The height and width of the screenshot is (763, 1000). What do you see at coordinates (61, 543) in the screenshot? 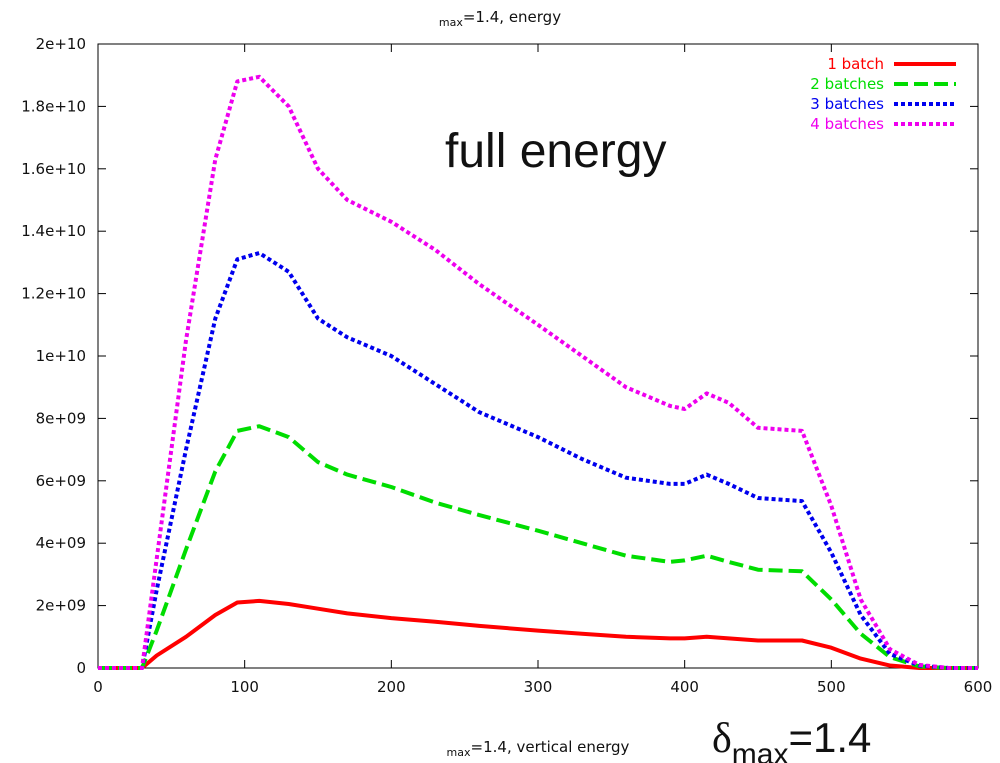
I see `y-tick-label: 4e+09` at bounding box center [61, 543].